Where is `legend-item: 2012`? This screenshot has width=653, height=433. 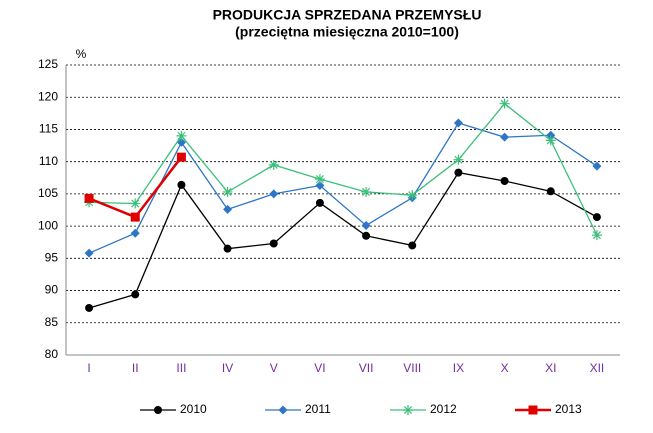
legend-item: 2012 is located at coordinates (423, 409).